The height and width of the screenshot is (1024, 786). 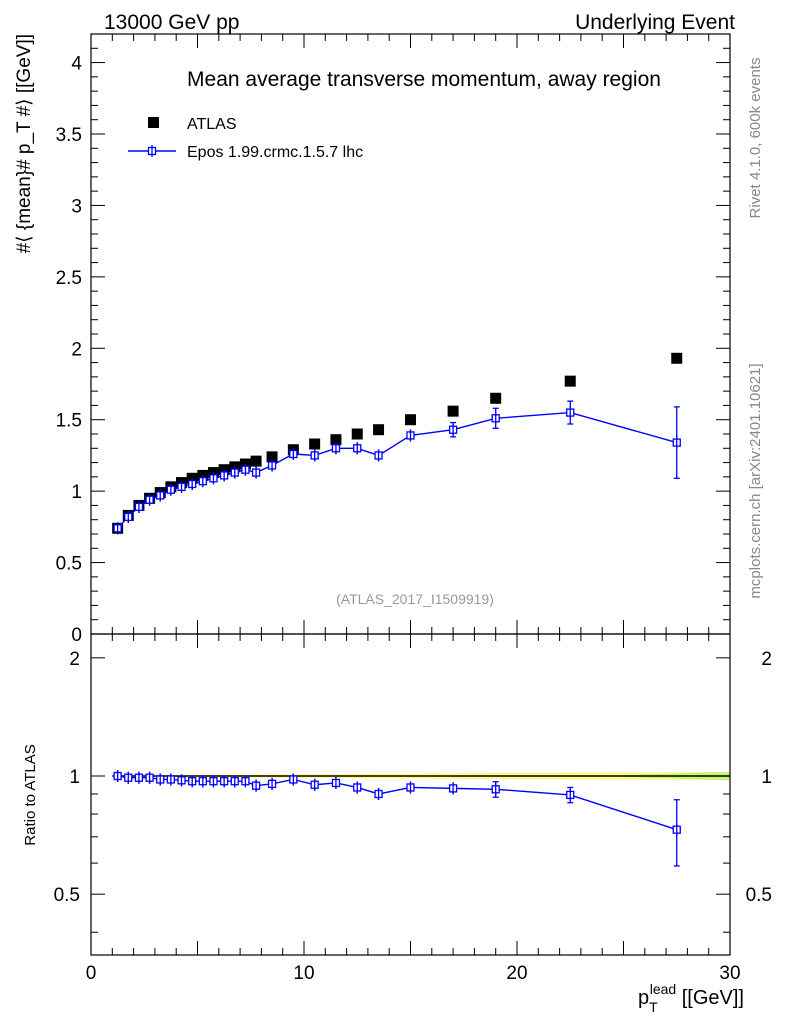 I want to click on legend-epos-label: Epos 1.99.crmc.1.5.7 lhc, so click(x=275, y=152).